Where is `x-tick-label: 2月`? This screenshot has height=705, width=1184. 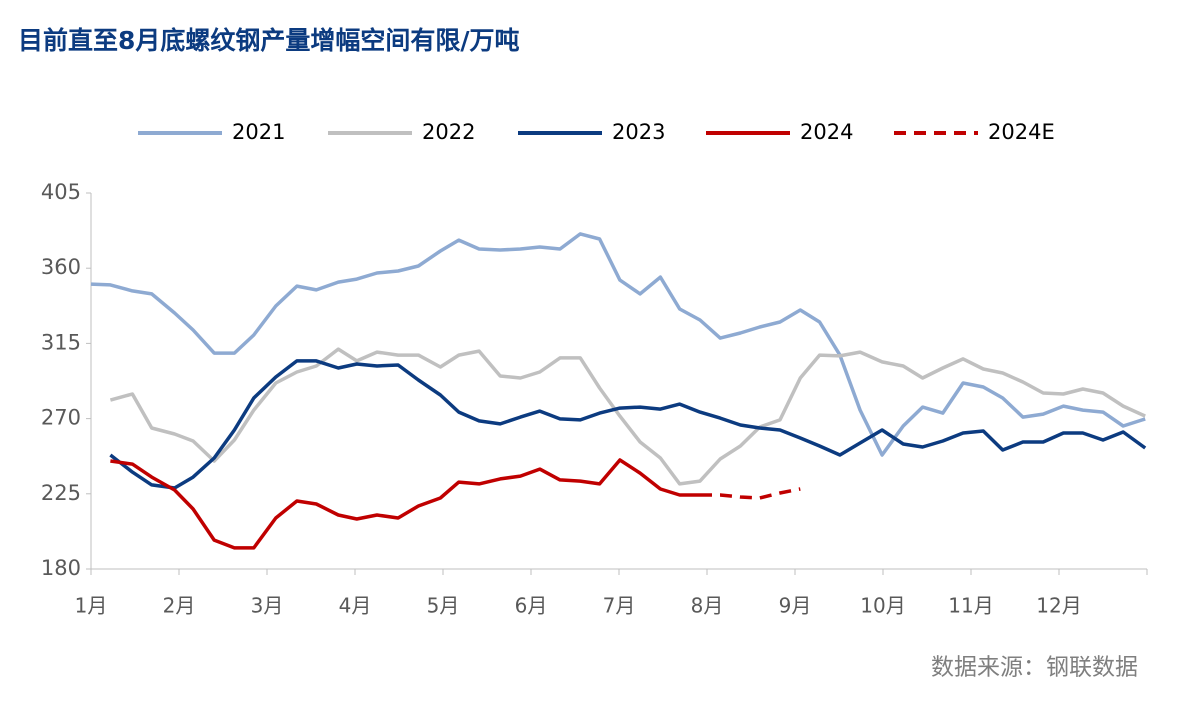 x-tick-label: 2月 is located at coordinates (179, 606).